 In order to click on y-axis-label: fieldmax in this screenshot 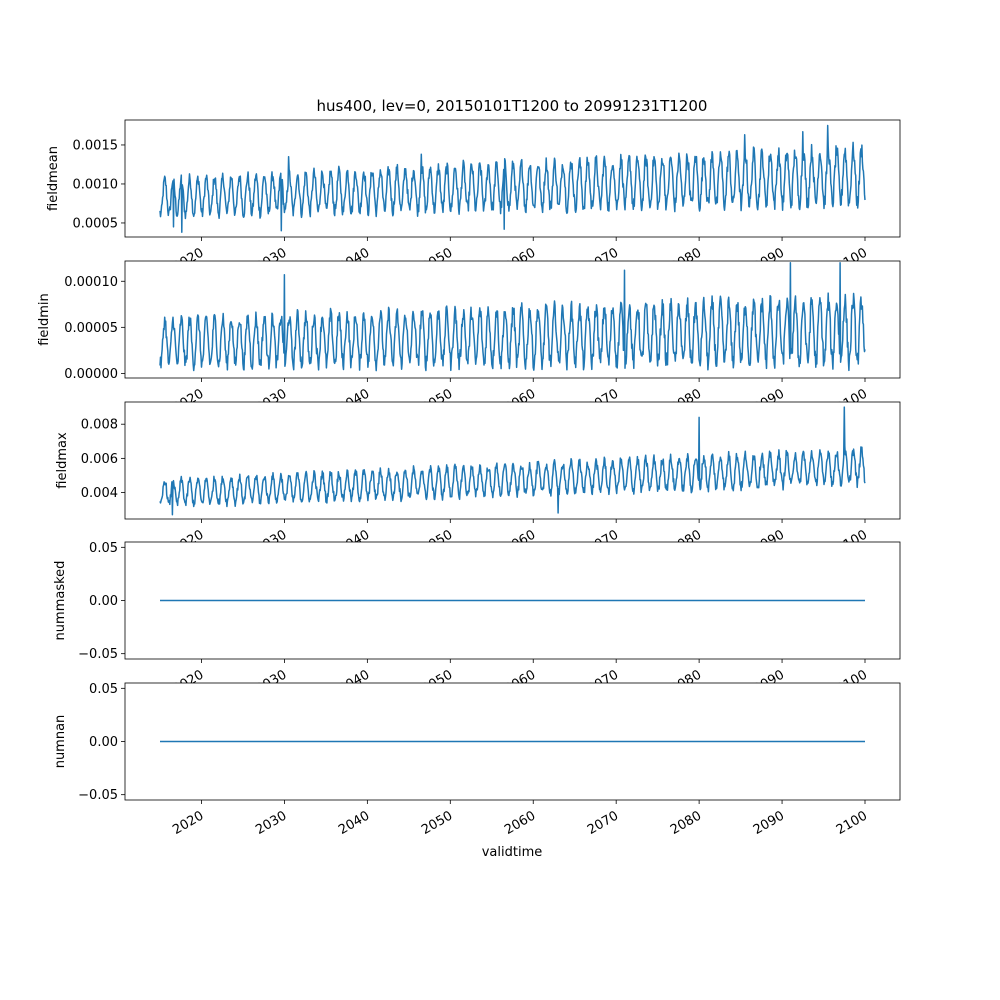, I will do `click(62, 460)`.